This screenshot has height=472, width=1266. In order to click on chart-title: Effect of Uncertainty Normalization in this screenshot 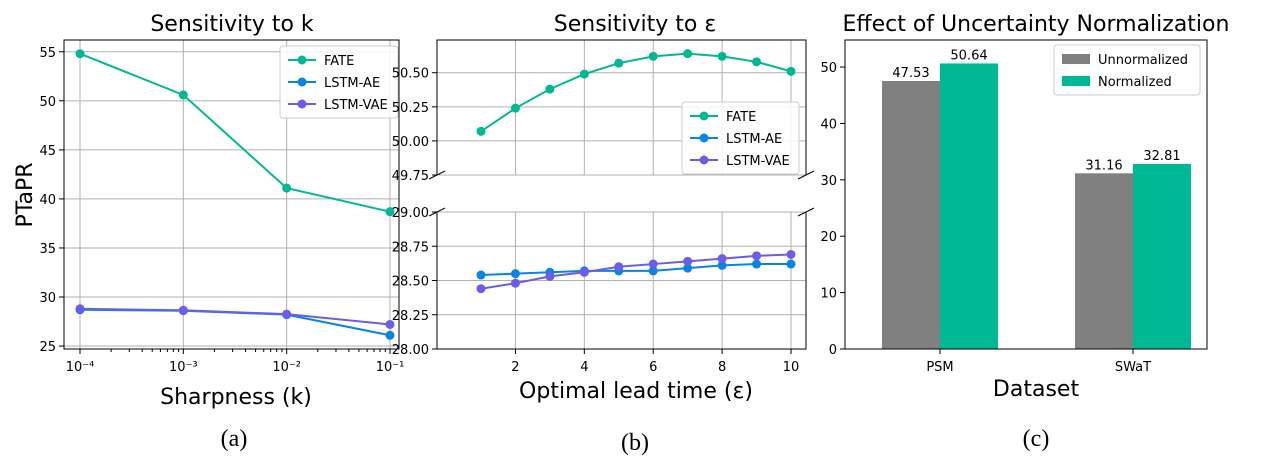, I will do `click(1036, 24)`.